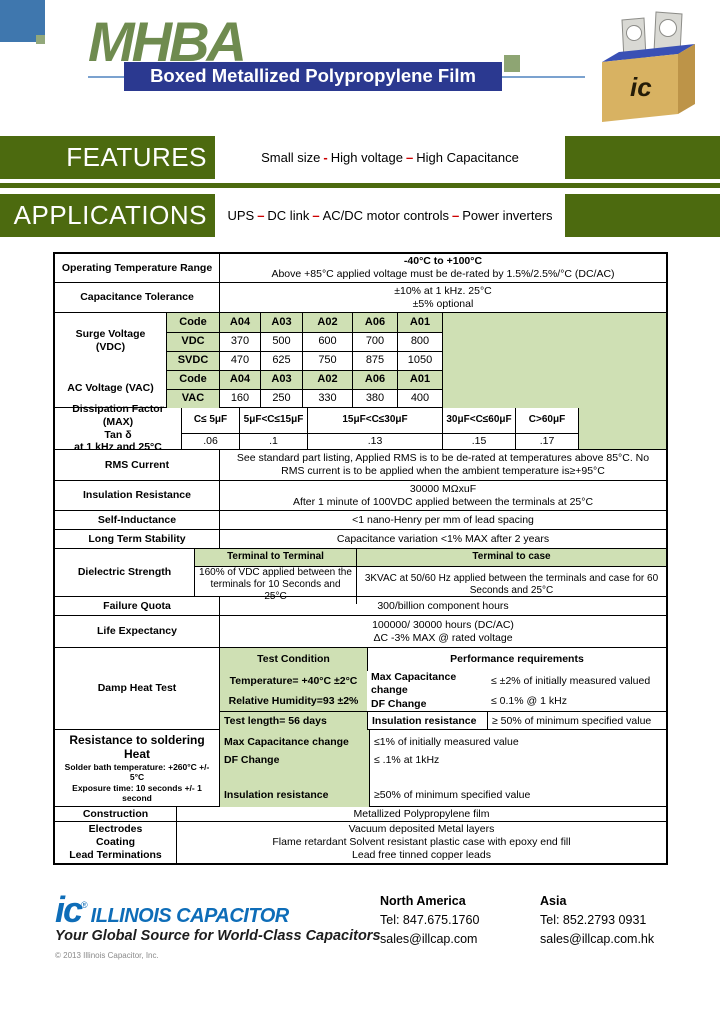 This screenshot has height=1012, width=720. I want to click on title-banner: Boxed Metallized Polypropylene Film, so click(313, 76).